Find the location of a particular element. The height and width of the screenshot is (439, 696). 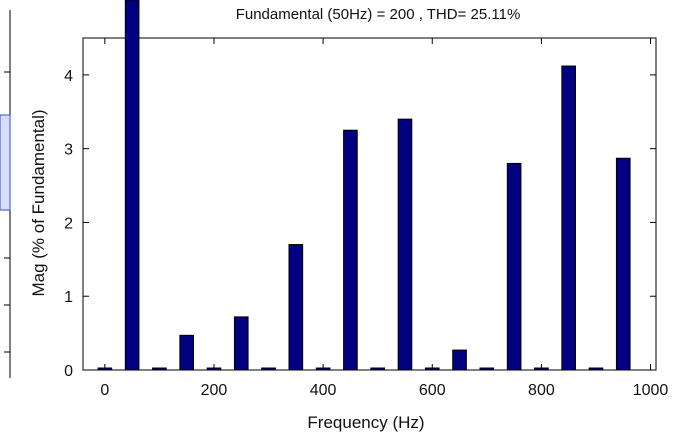

x-tick-label: 400 is located at coordinates (323, 390).